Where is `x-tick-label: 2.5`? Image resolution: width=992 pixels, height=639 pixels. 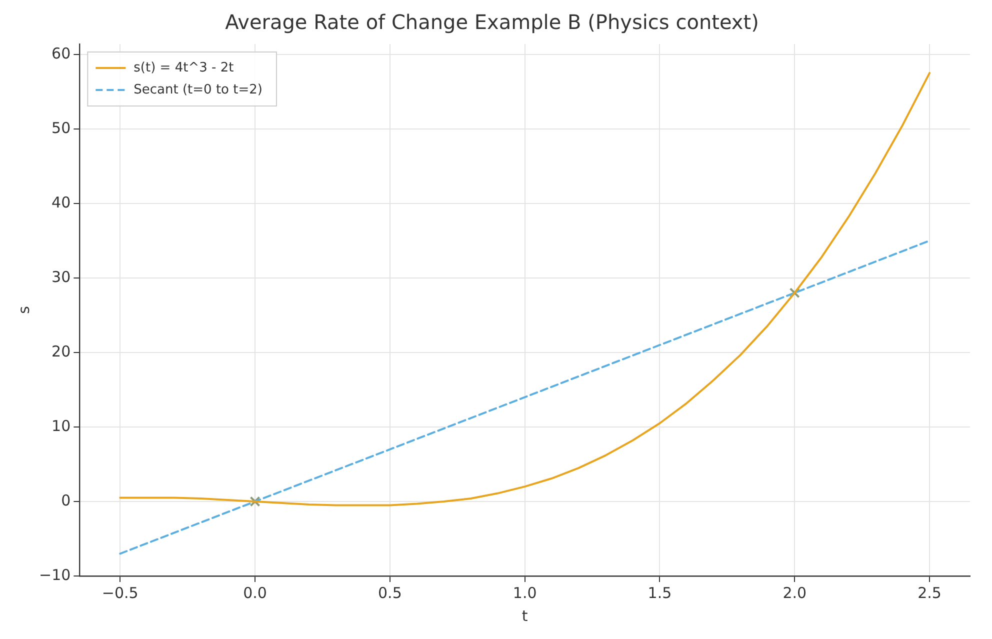
x-tick-label: 2.5 is located at coordinates (930, 593).